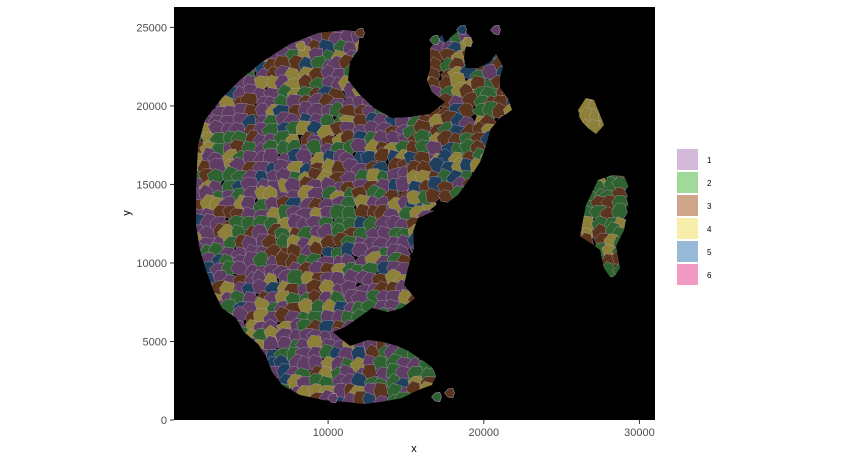 The width and height of the screenshot is (841, 462). Describe the element at coordinates (709, 275) in the screenshot. I see `legend-label-6: 6` at that location.